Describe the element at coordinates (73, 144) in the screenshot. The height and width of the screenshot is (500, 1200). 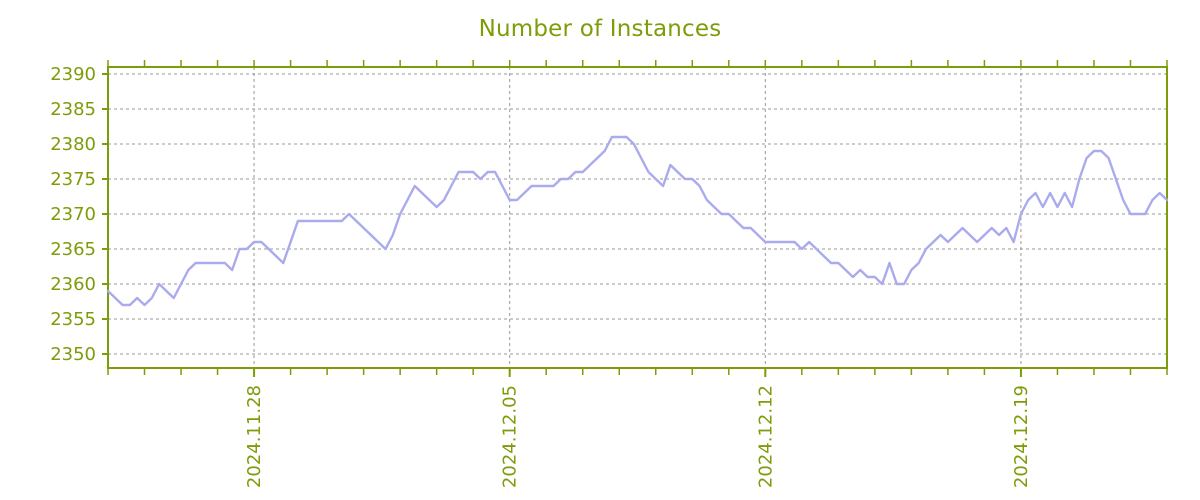
I see `y-axis-tick-label: 2380` at that location.